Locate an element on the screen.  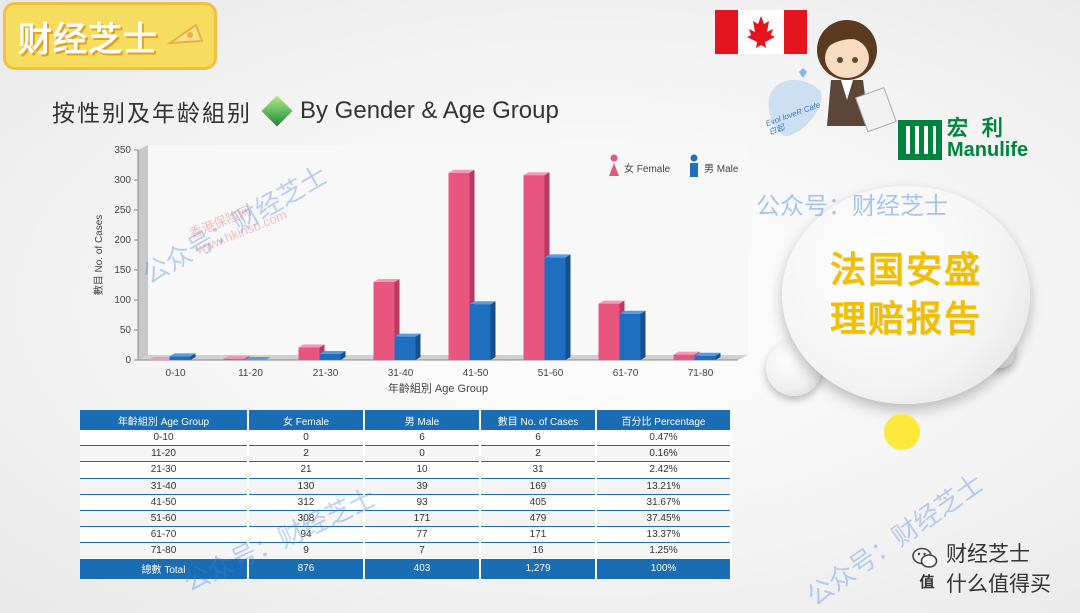
total-male: 403 is located at coordinates (422, 569).